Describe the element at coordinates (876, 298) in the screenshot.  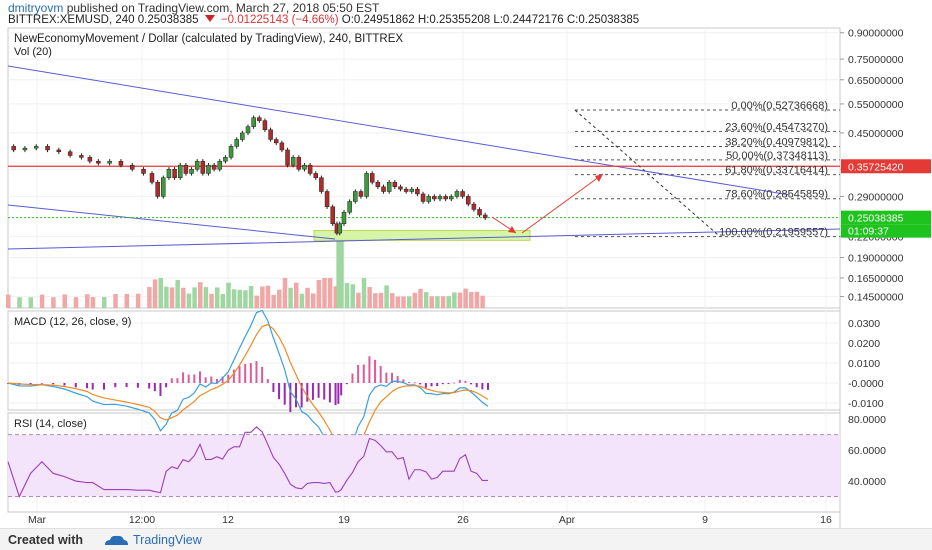
I see `price-tick-label: 0.14500000` at that location.